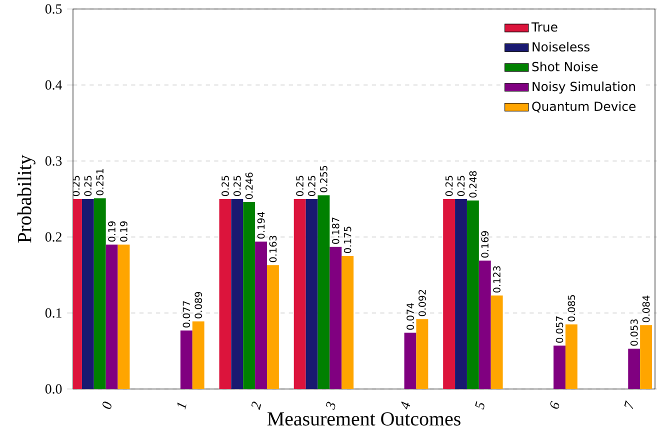  I want to click on data-label: 0.074, so click(410, 316).